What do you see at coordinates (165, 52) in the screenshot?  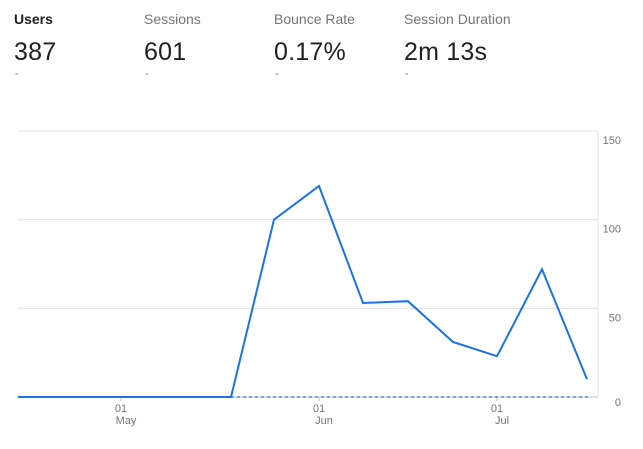 I see `metric-value: 601` at bounding box center [165, 52].